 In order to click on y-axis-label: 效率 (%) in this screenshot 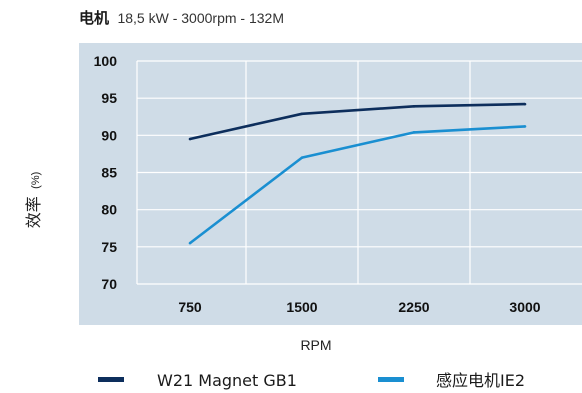, I will do `click(33, 200)`.